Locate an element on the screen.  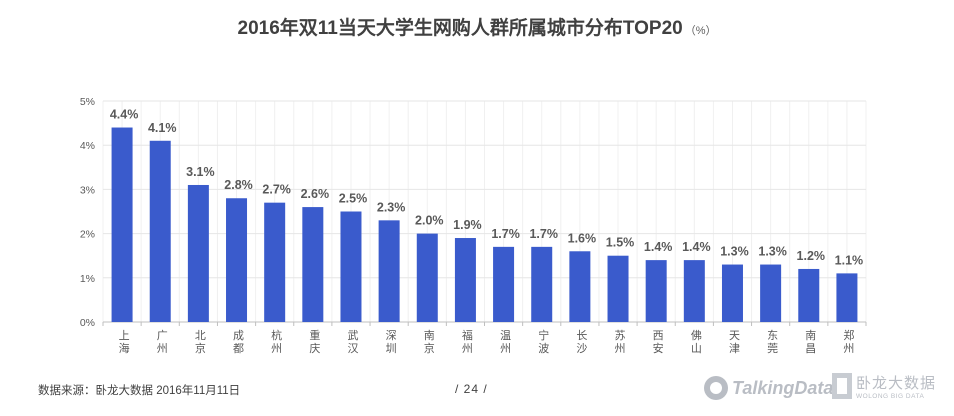
wolong-logo: 卧龙大数据 WOLONG BIG DATA is located at coordinates (884, 386).